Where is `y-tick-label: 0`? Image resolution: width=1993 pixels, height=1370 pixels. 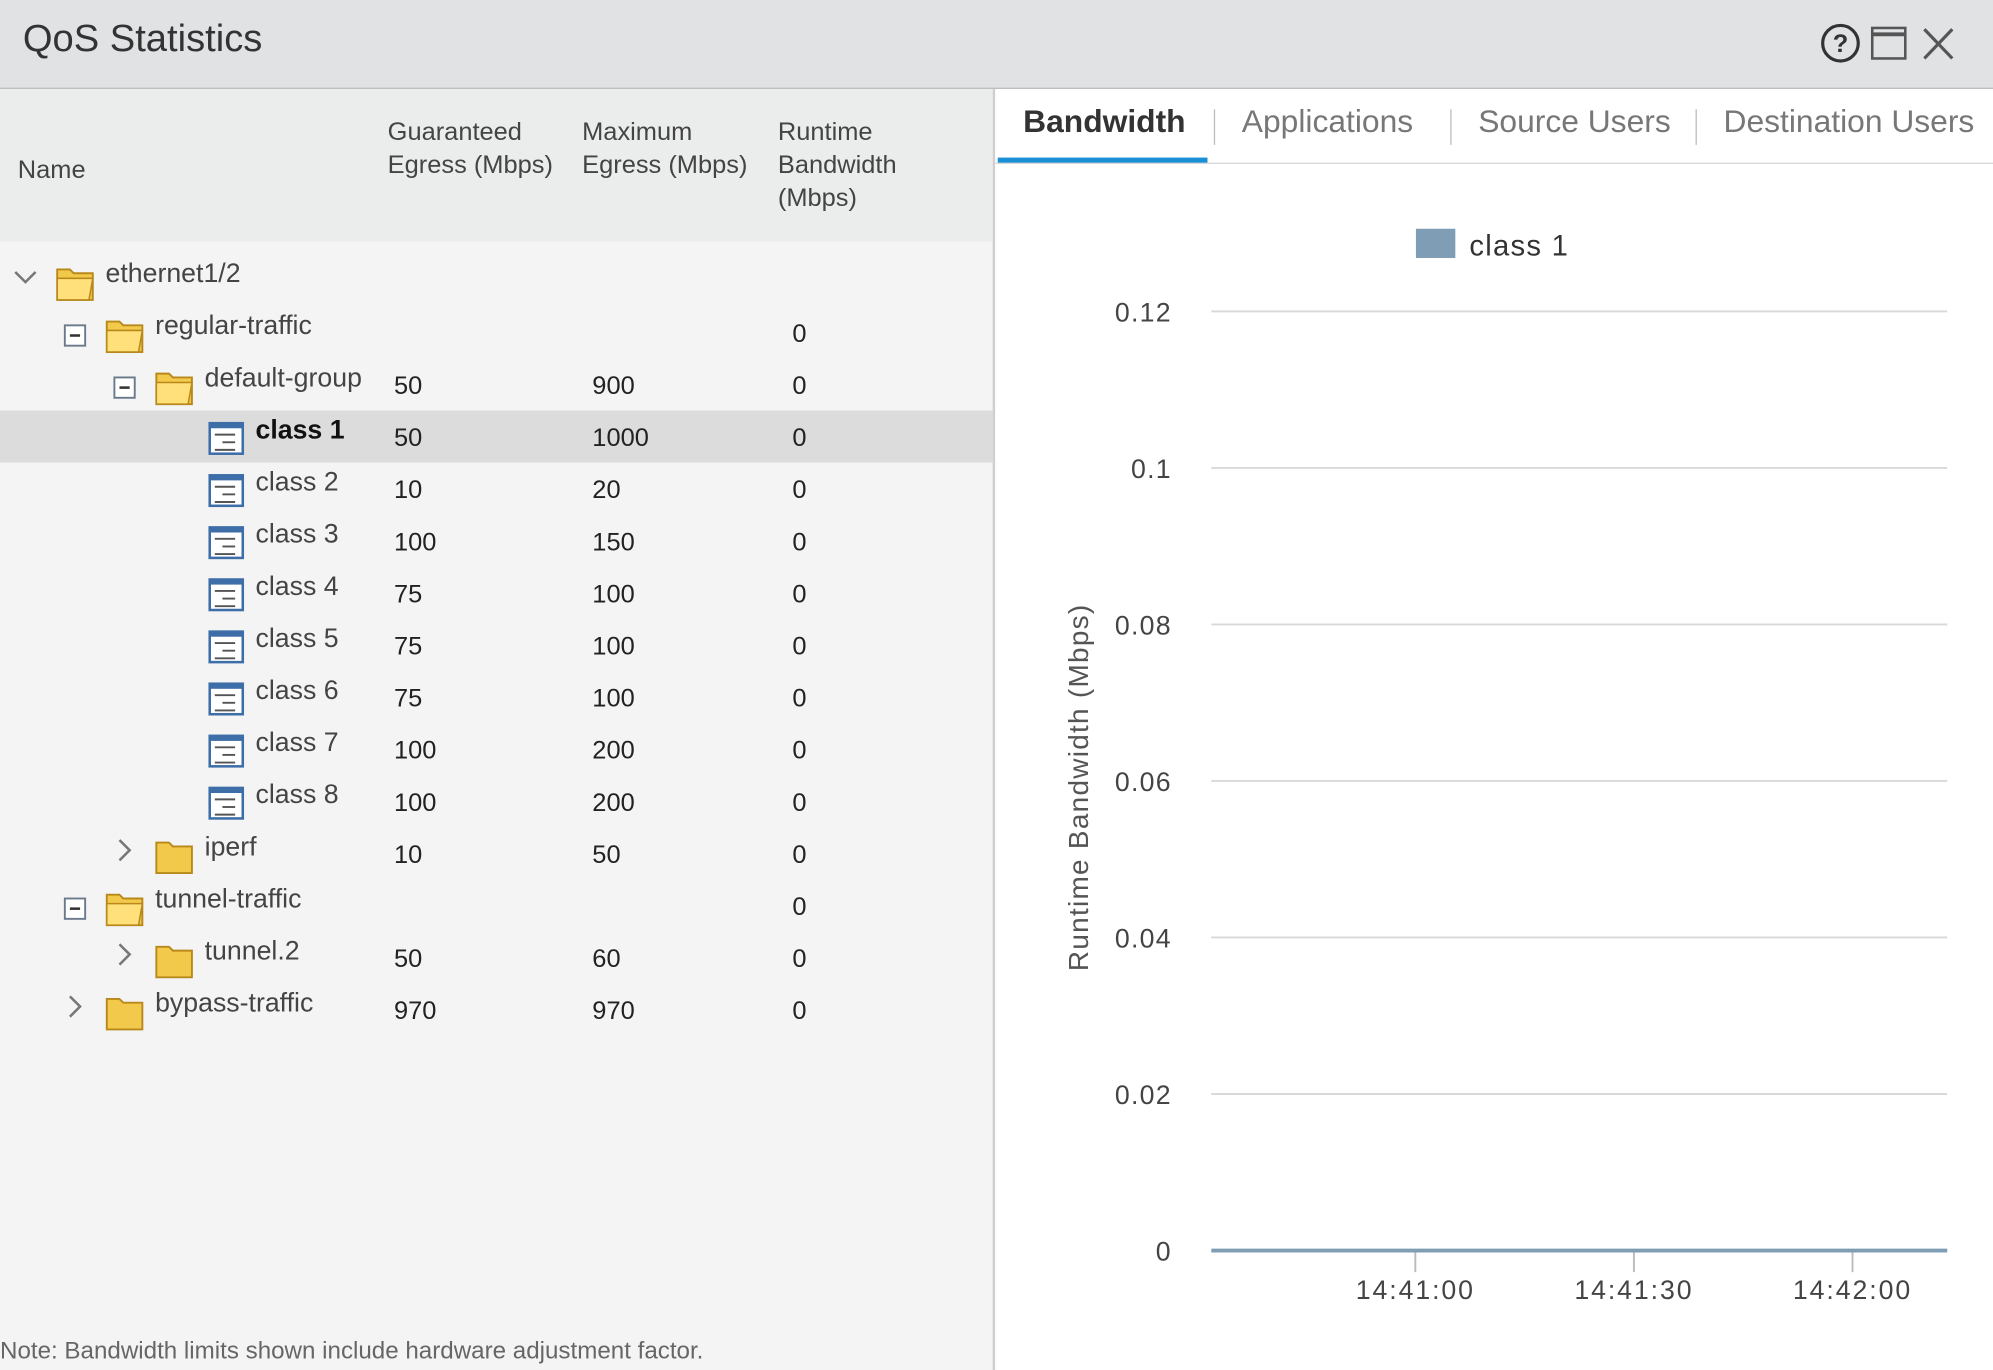
y-tick-label: 0 is located at coordinates (1164, 1252).